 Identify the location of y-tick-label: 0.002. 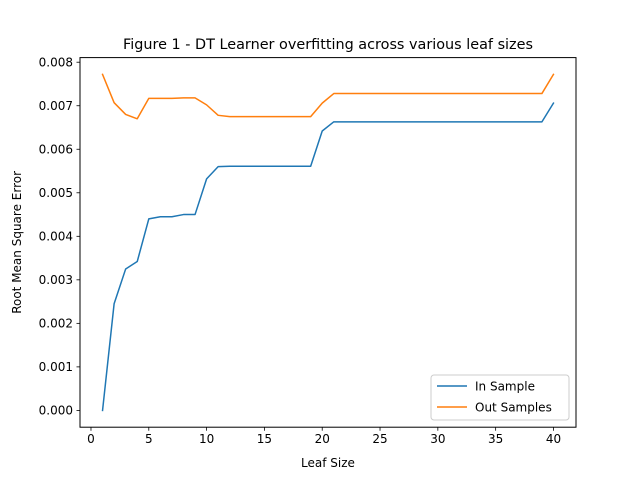
(56, 324).